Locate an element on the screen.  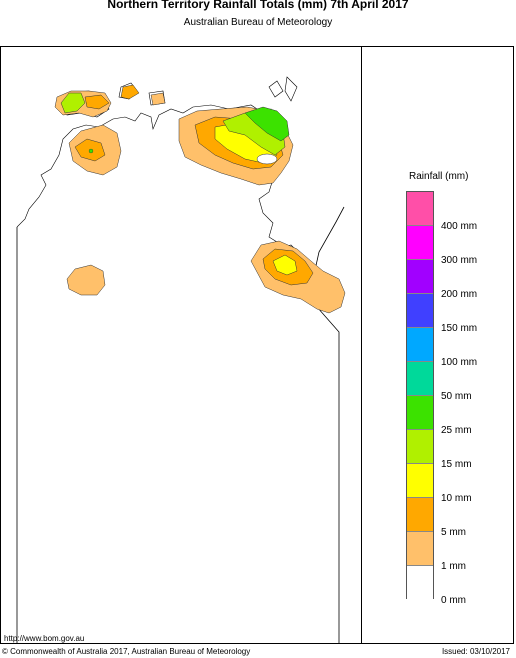
legend-label: 200 mm is located at coordinates (459, 294).